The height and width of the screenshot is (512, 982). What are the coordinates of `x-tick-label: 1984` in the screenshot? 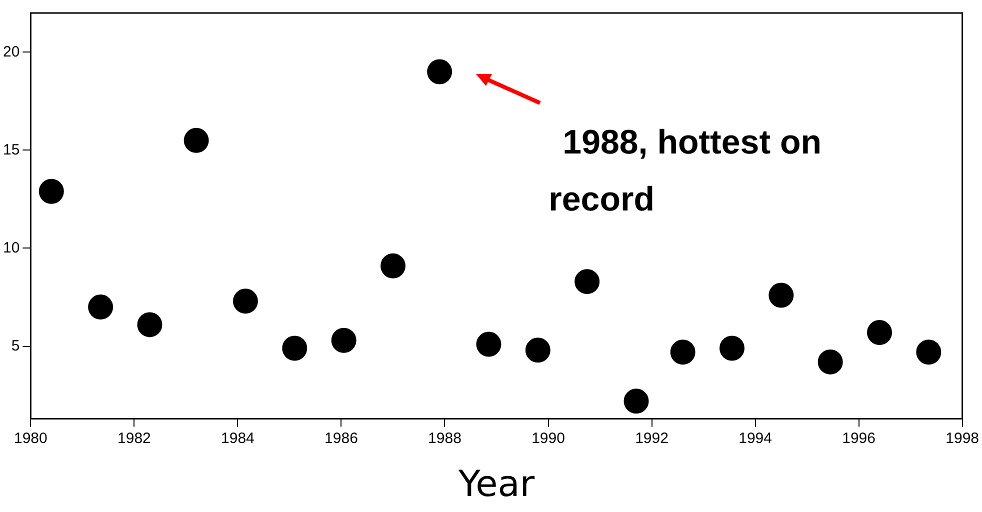 It's located at (237, 438).